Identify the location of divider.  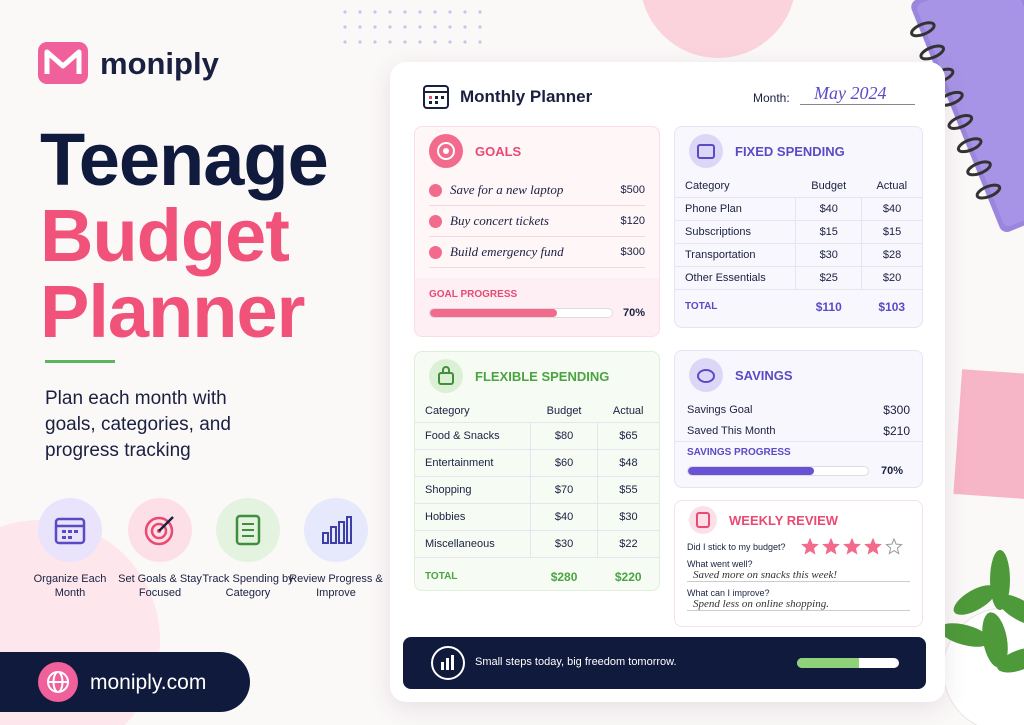
(80, 361).